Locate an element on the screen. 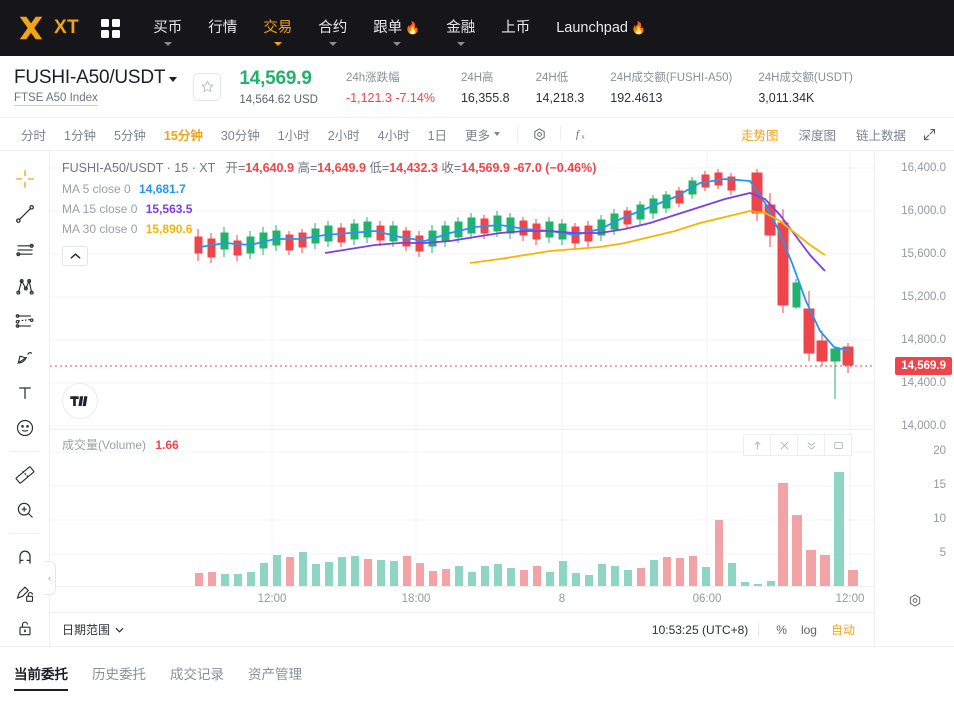 The image size is (954, 705). timeframe-more-label: 更多 is located at coordinates (478, 135).